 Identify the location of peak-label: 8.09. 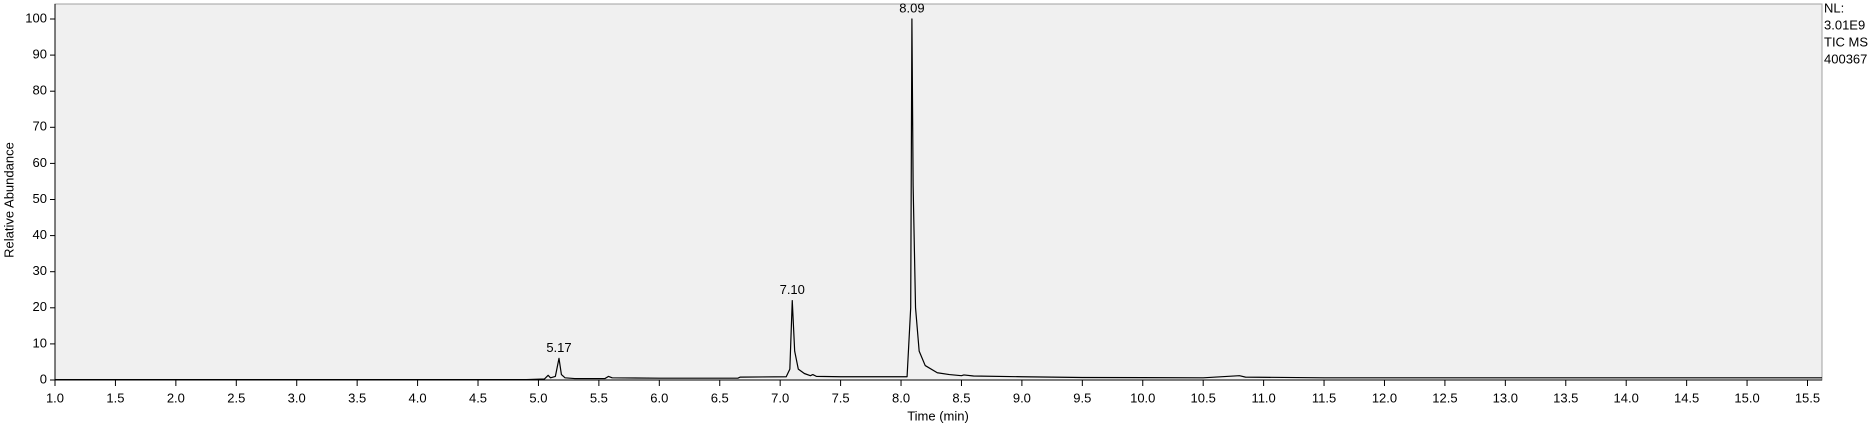
(911, 7).